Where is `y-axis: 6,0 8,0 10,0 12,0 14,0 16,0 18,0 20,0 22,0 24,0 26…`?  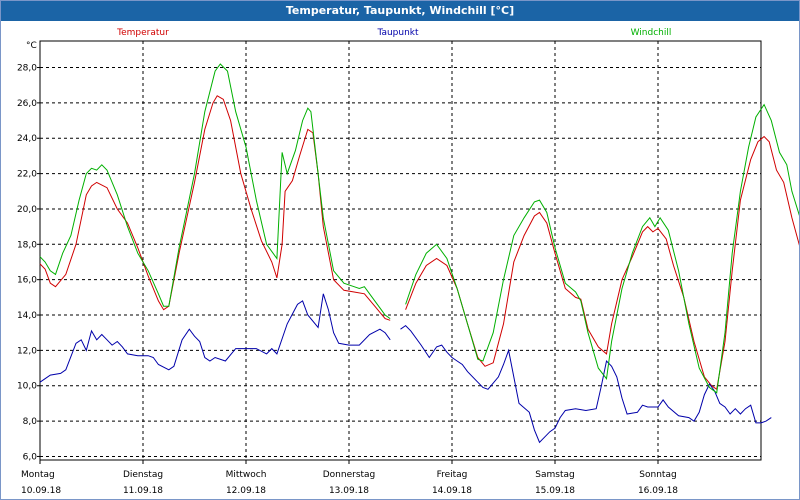
y-axis: 6,0 8,0 10,0 12,0 14,0 16,0 18,0 20,0 22,0 24,0 26… is located at coordinates (28, 263).